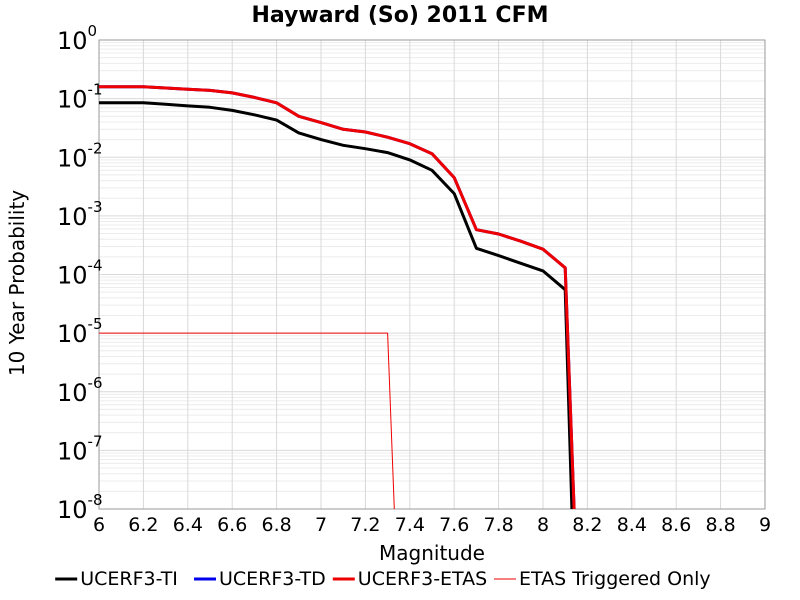 The image size is (800, 600). Describe the element at coordinates (321, 525) in the screenshot. I see `x-tick-label: 7` at that location.